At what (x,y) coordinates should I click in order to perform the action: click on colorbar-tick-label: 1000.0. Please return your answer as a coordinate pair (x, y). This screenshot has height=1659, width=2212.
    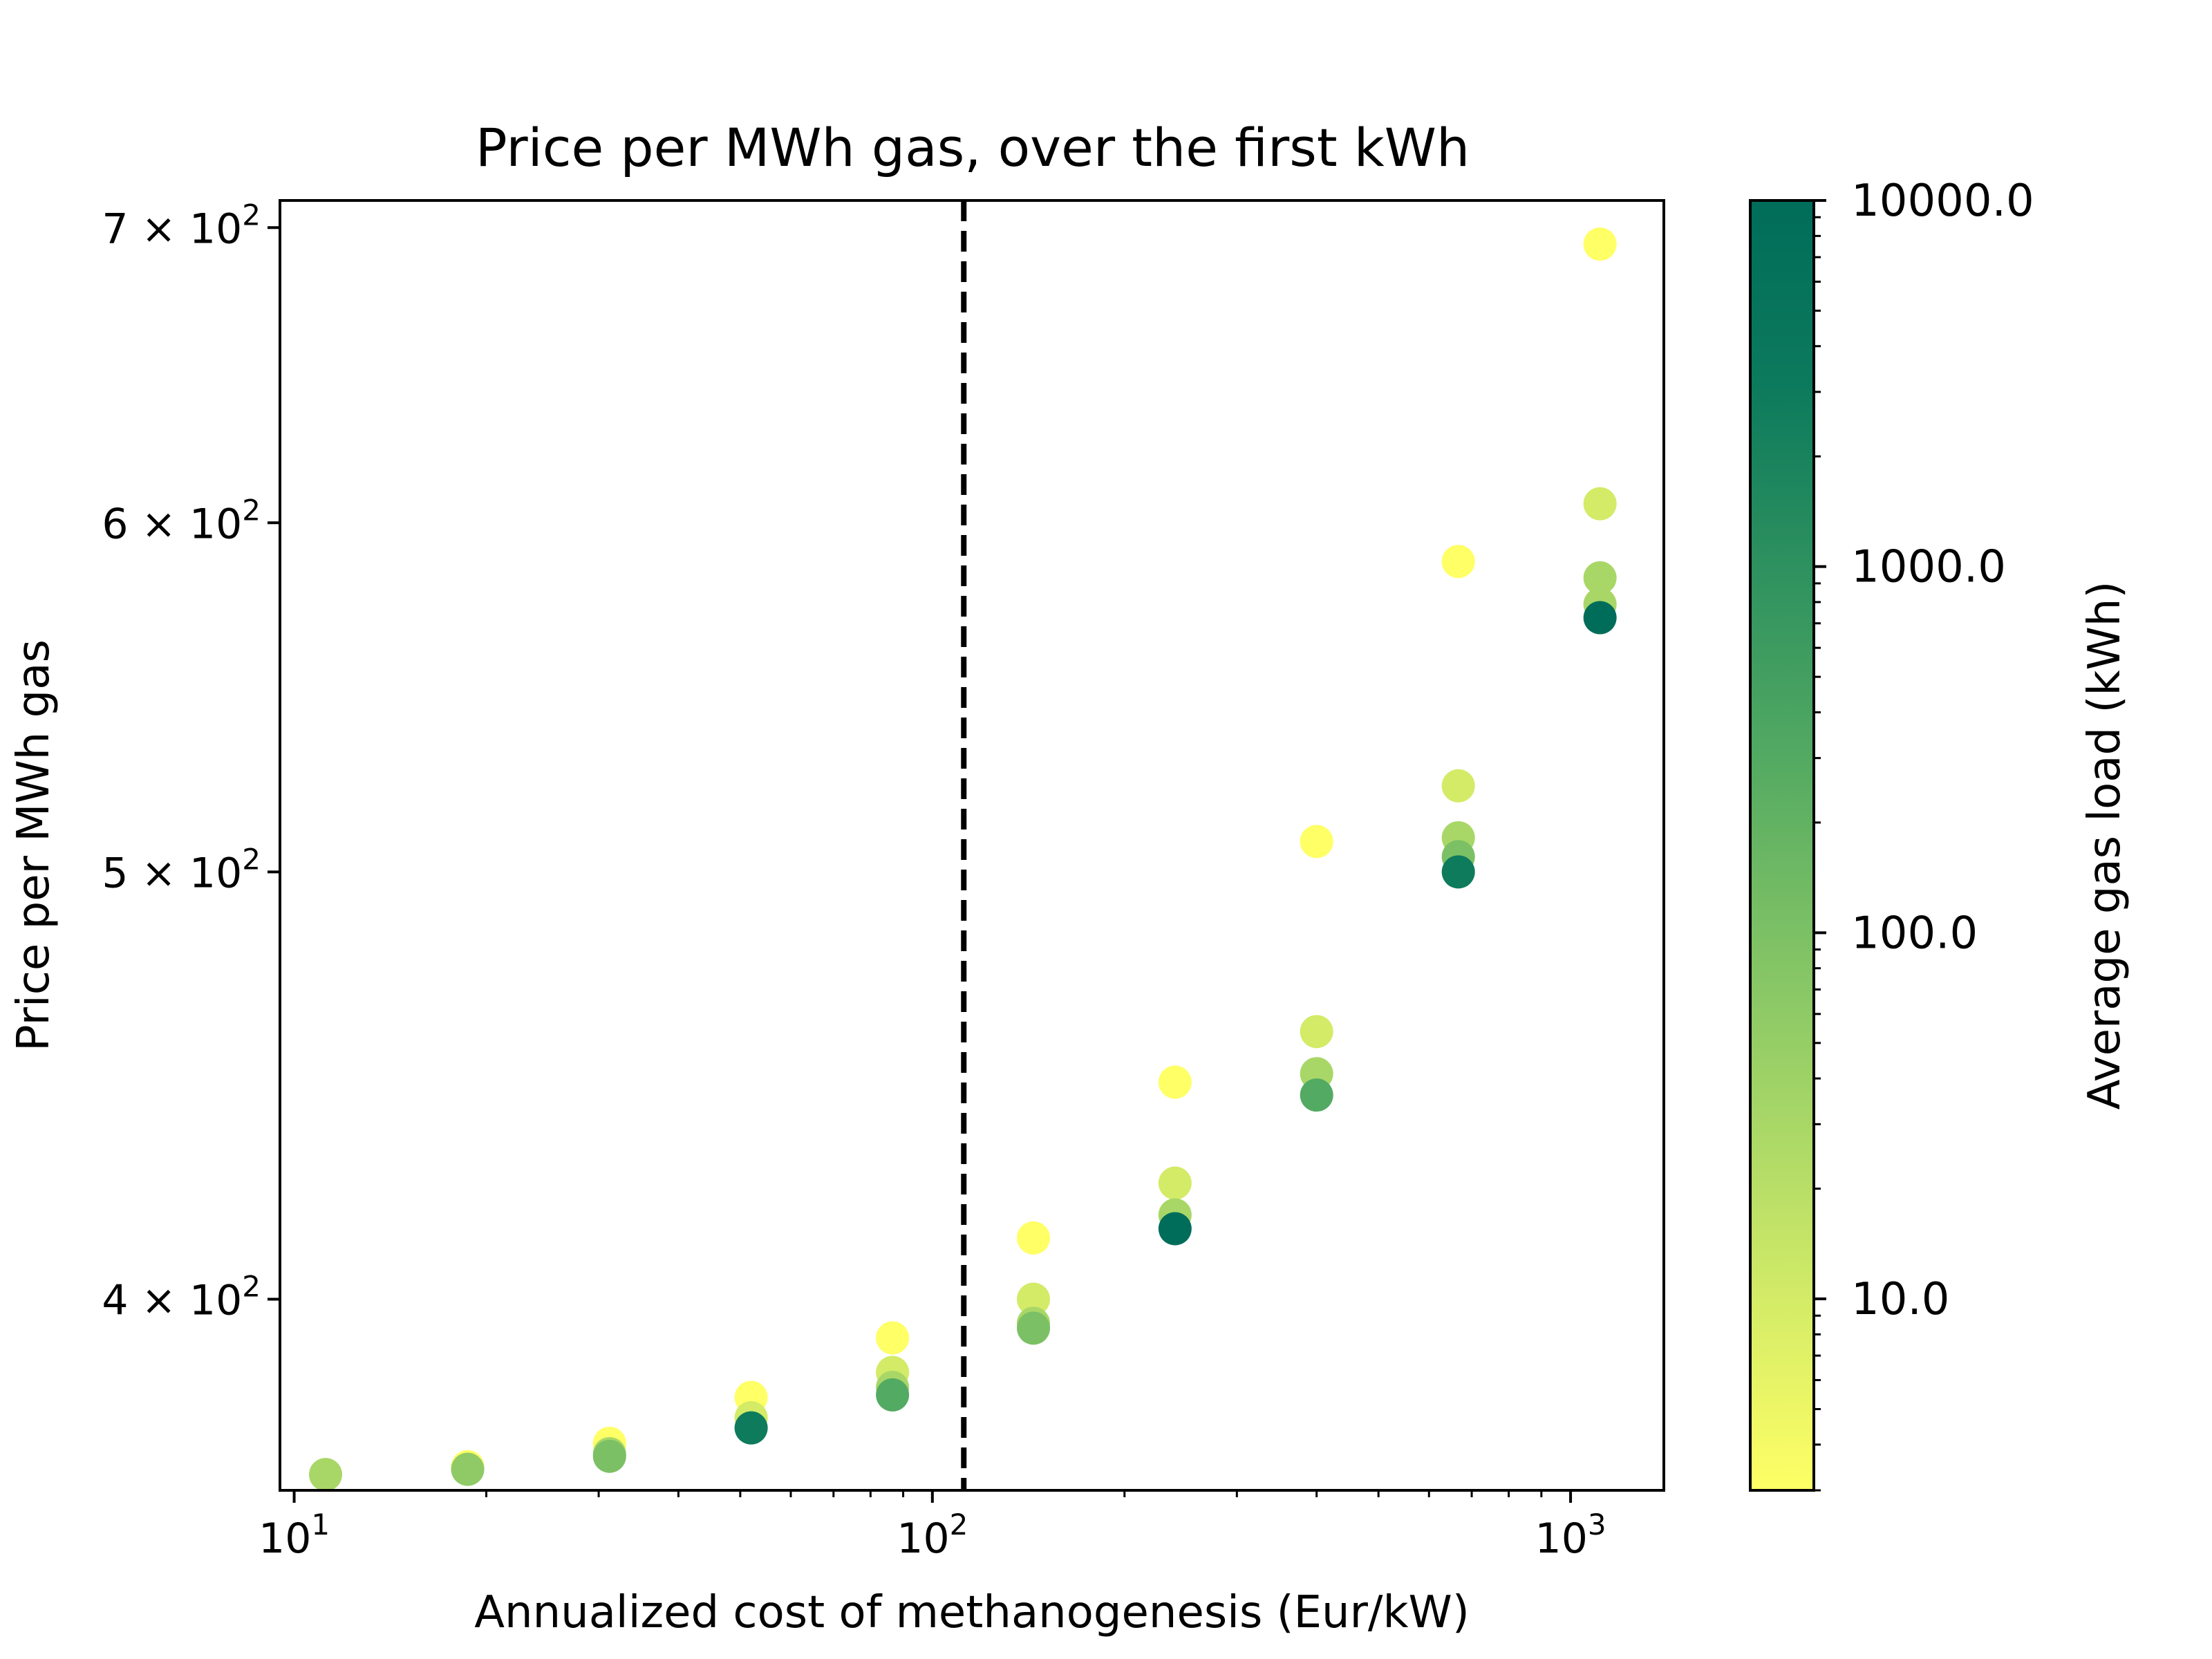
    Looking at the image, I should click on (1928, 567).